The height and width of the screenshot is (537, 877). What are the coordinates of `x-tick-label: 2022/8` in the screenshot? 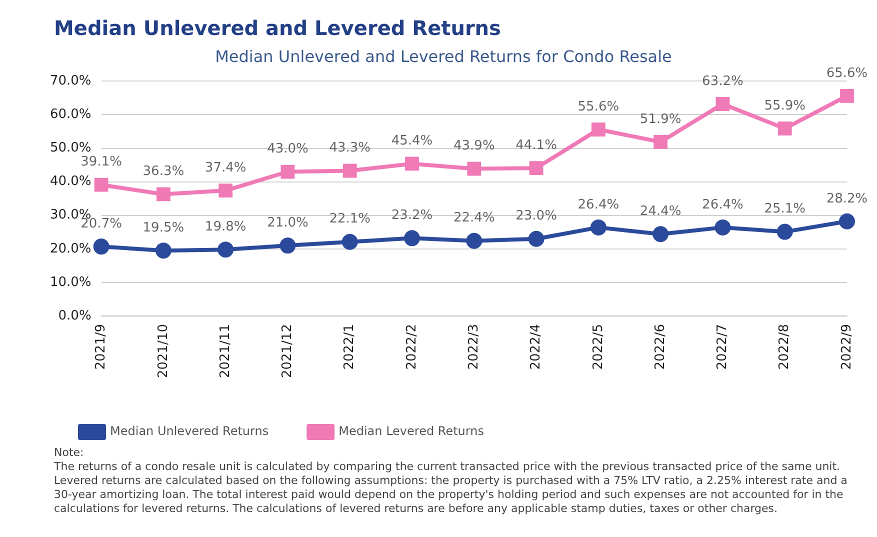 It's located at (784, 347).